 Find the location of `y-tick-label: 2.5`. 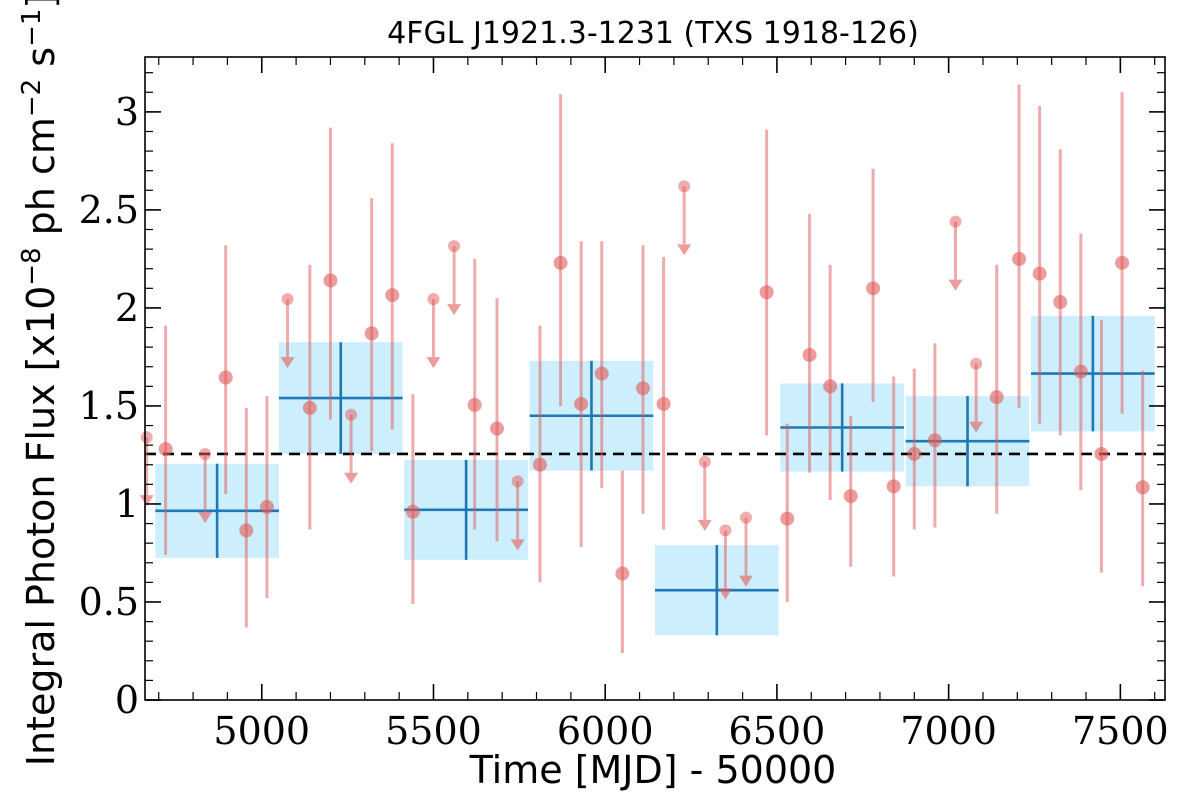

y-tick-label: 2.5 is located at coordinates (109, 210).